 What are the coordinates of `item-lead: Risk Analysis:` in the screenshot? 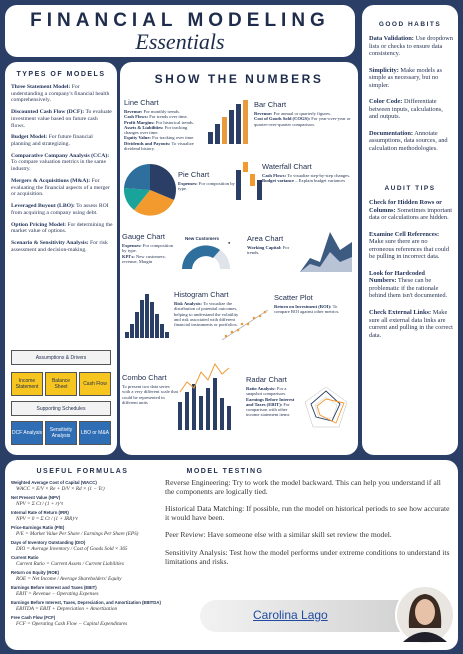 It's located at (188, 303).